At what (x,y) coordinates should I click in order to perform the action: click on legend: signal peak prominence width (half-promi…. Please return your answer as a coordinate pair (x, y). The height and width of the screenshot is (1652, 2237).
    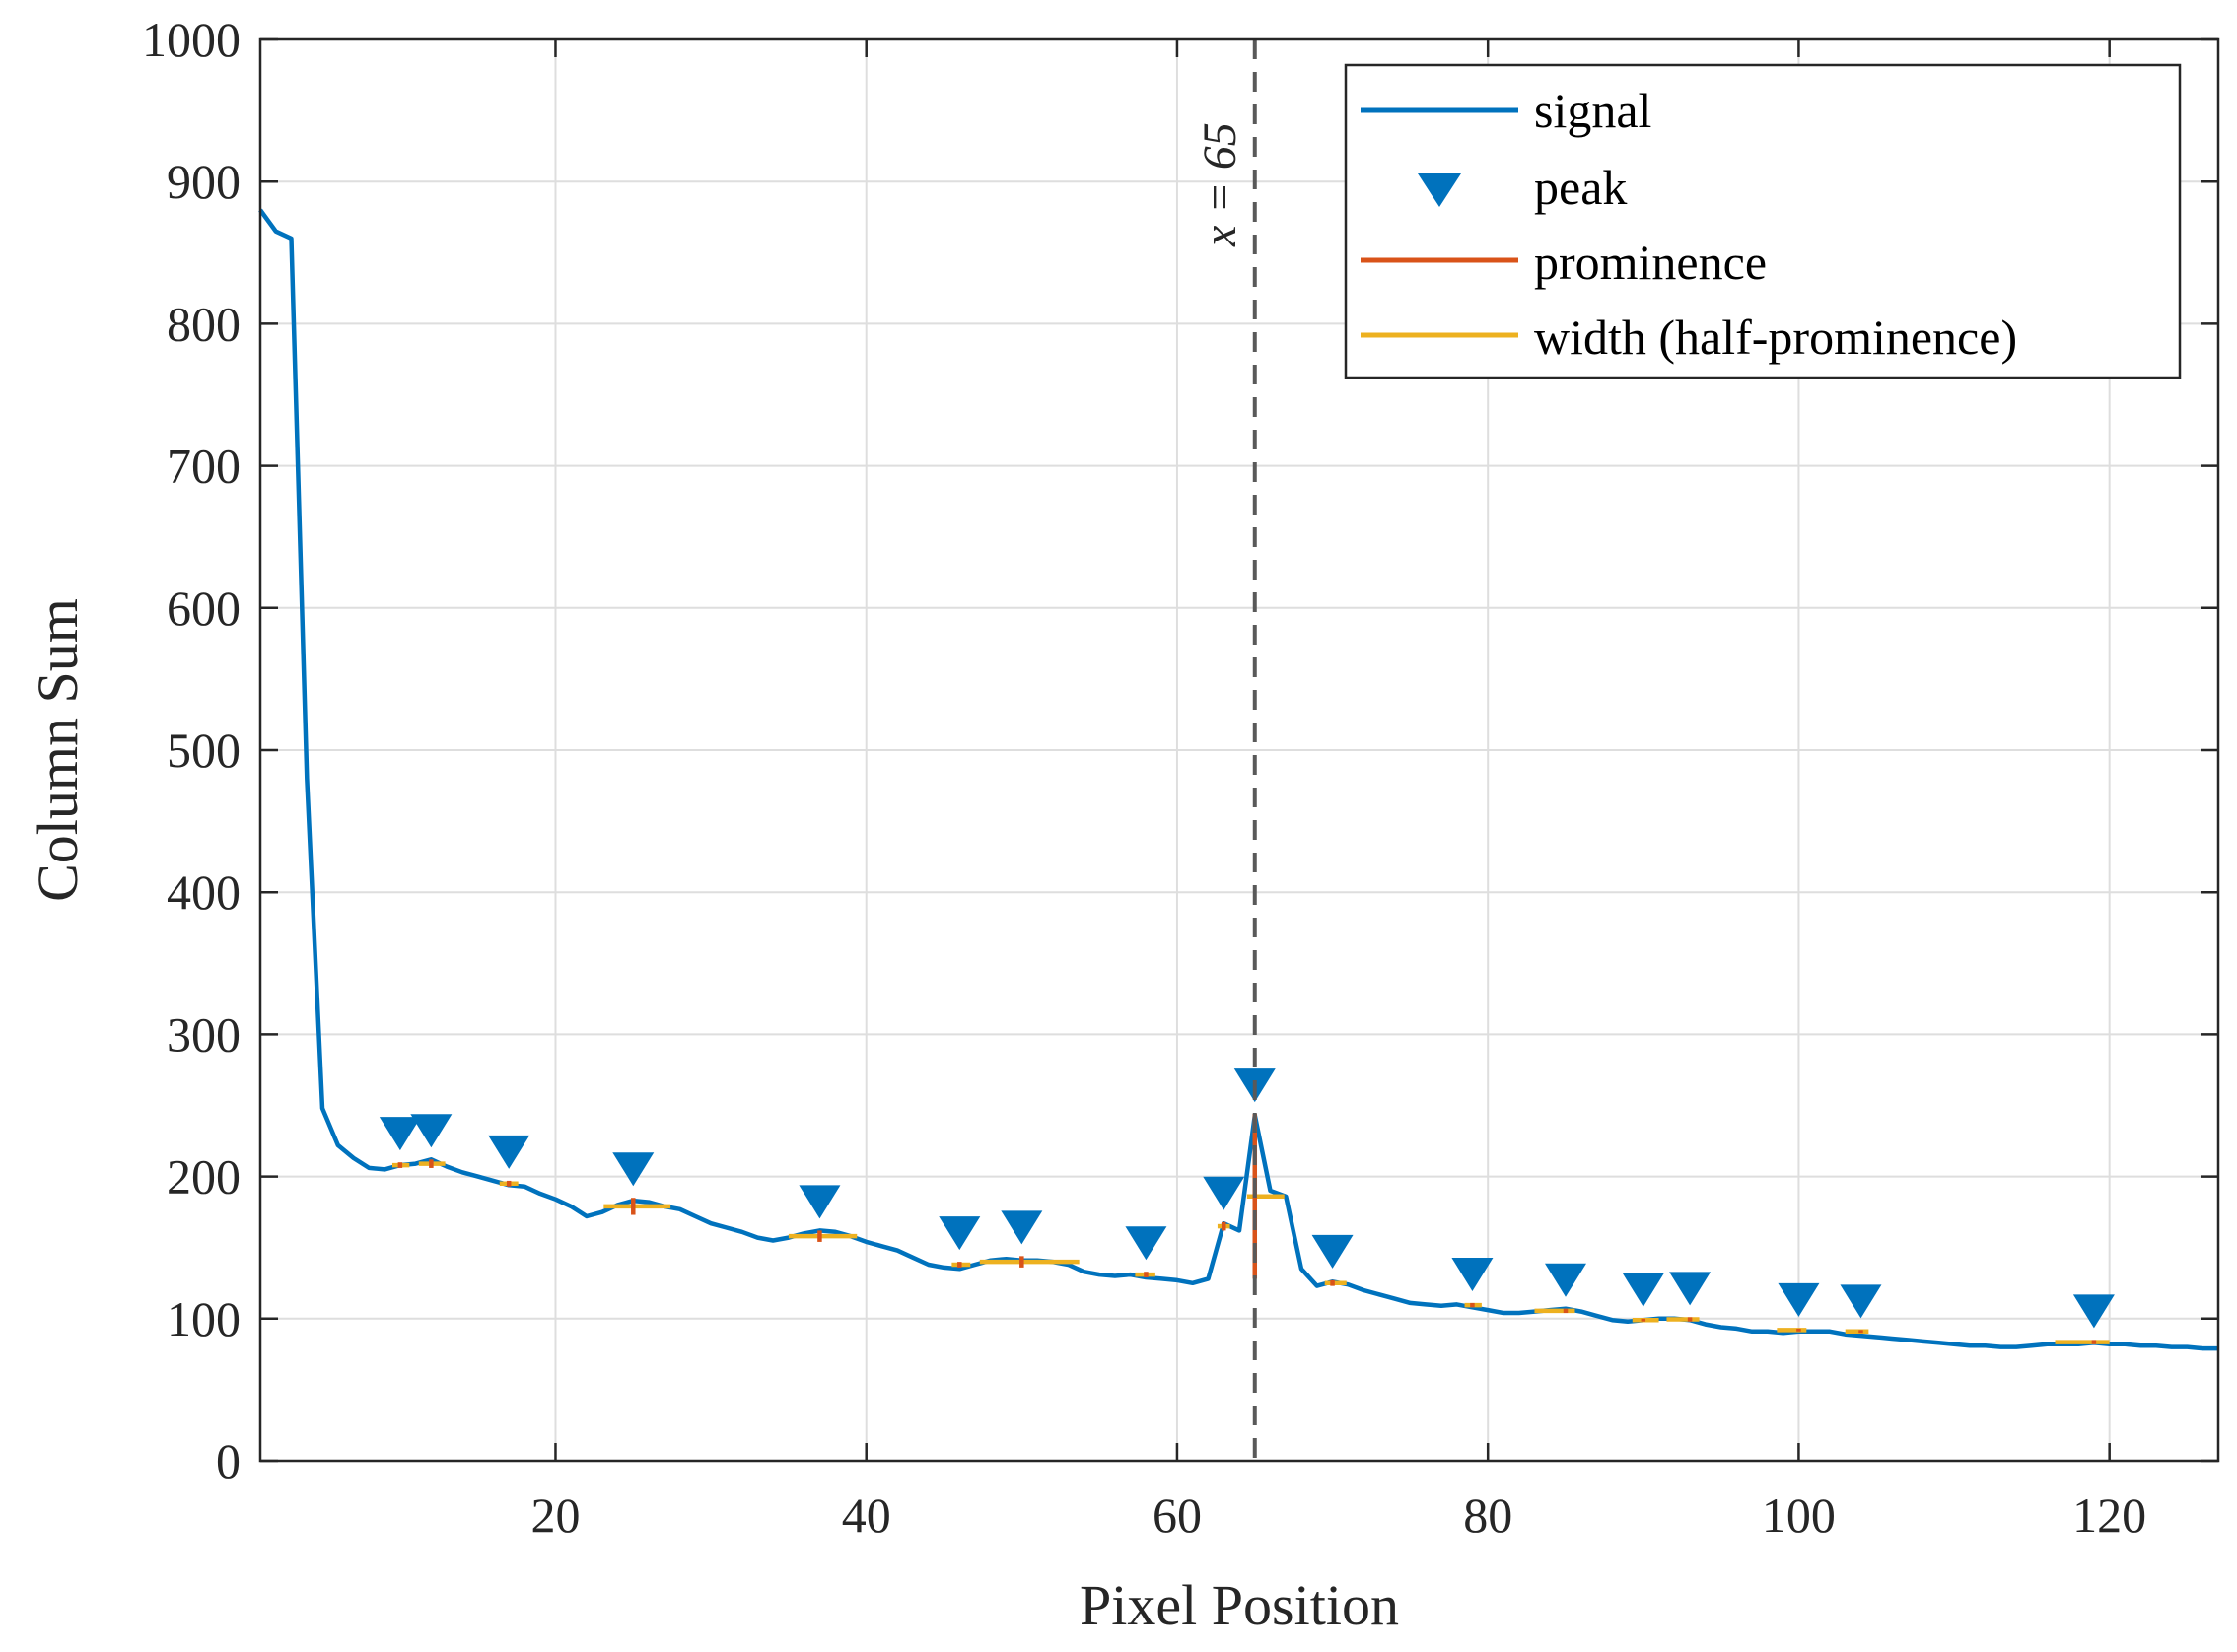
    Looking at the image, I should click on (1763, 221).